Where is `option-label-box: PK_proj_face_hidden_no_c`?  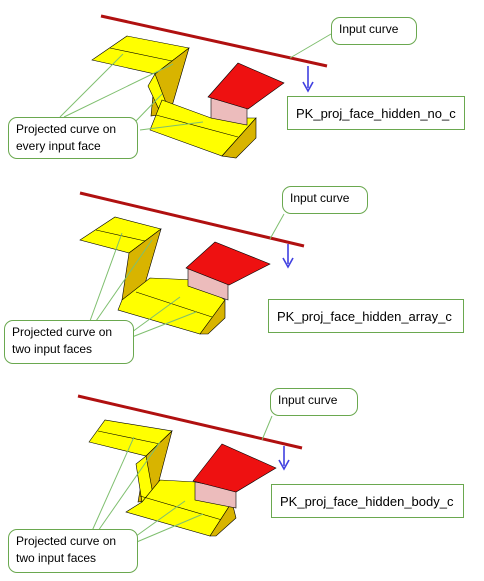
option-label-box: PK_proj_face_hidden_no_c is located at coordinates (376, 113).